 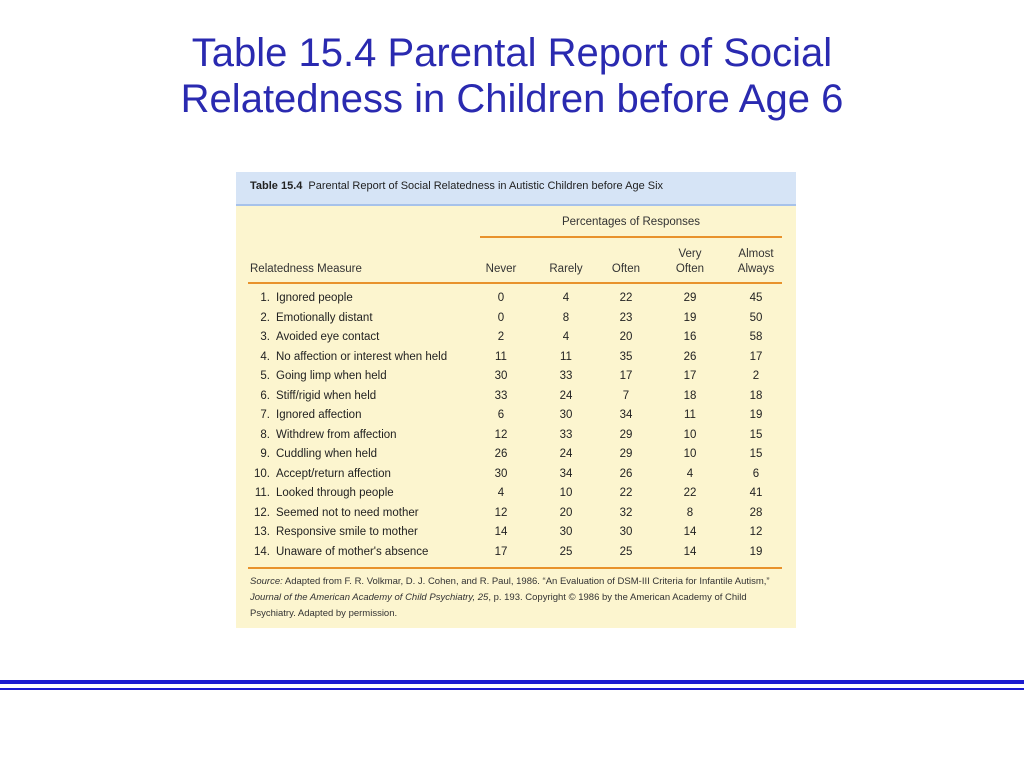 What do you see at coordinates (626, 415) in the screenshot?
I see `cell-often: 34` at bounding box center [626, 415].